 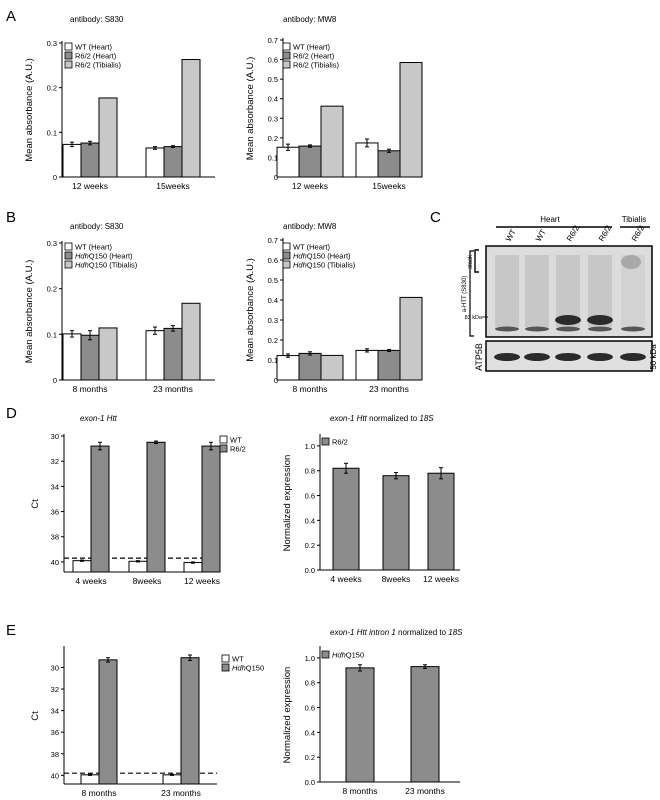 What do you see at coordinates (104, 256) in the screenshot?
I see `legend-label: HdhQ150 (Heart)` at bounding box center [104, 256].